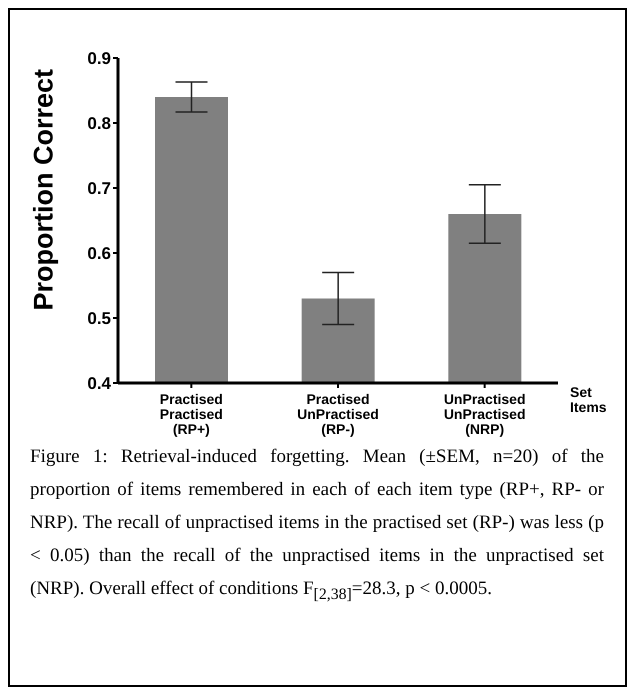 This screenshot has width=635, height=695. I want to click on x-tick-label: UnPractised UnPractised (NRP), so click(485, 414).